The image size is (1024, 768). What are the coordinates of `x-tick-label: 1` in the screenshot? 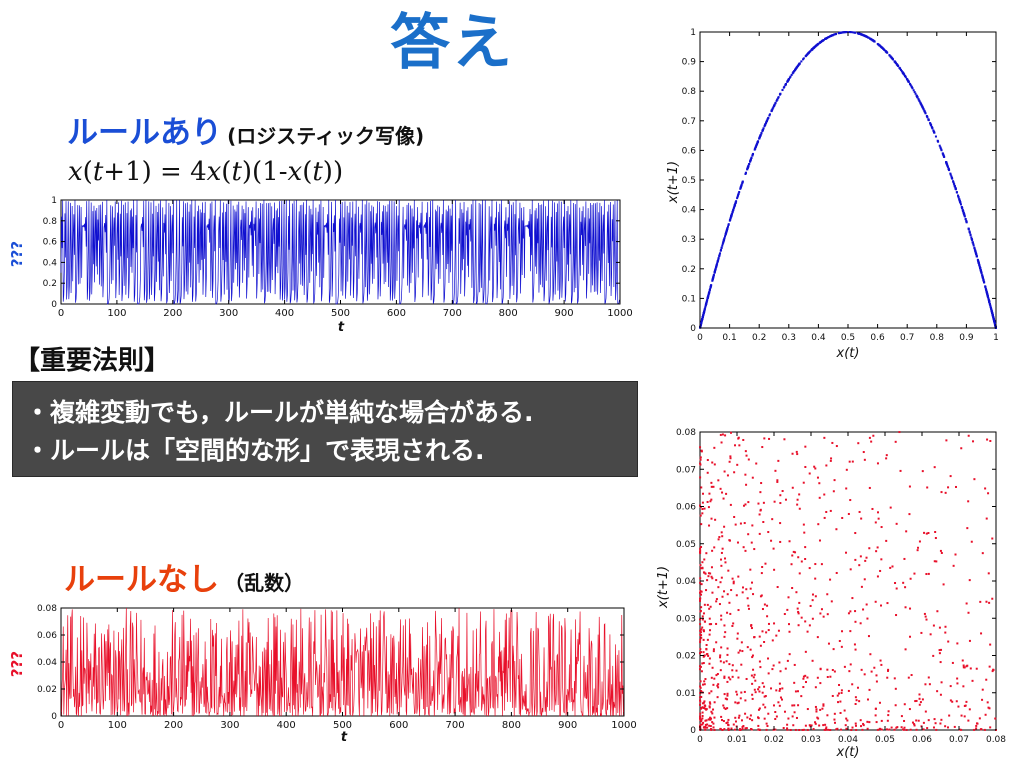 It's located at (996, 338).